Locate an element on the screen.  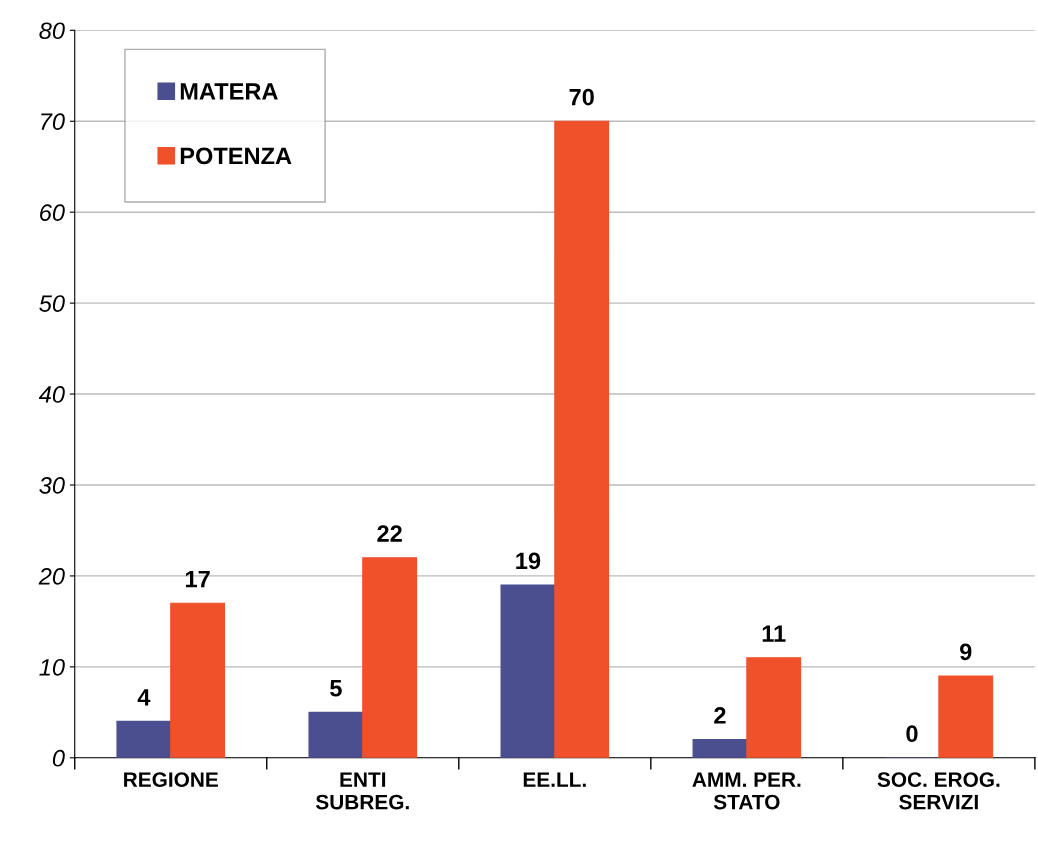
x-tick-label: AMM. PER. STATO is located at coordinates (746, 791).